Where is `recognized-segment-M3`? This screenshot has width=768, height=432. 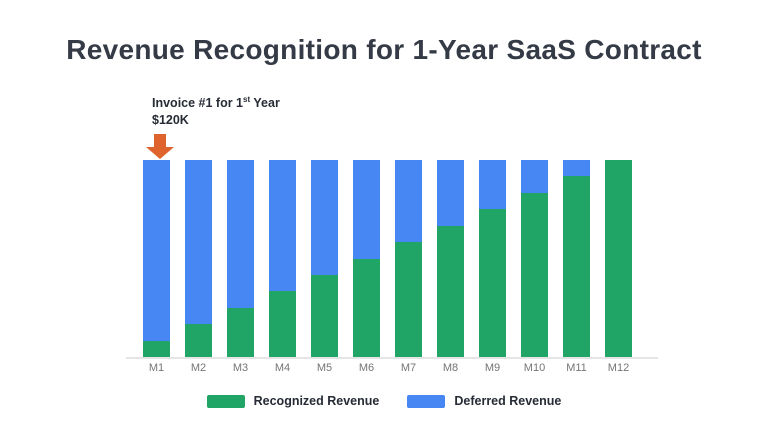 recognized-segment-M3 is located at coordinates (240, 332).